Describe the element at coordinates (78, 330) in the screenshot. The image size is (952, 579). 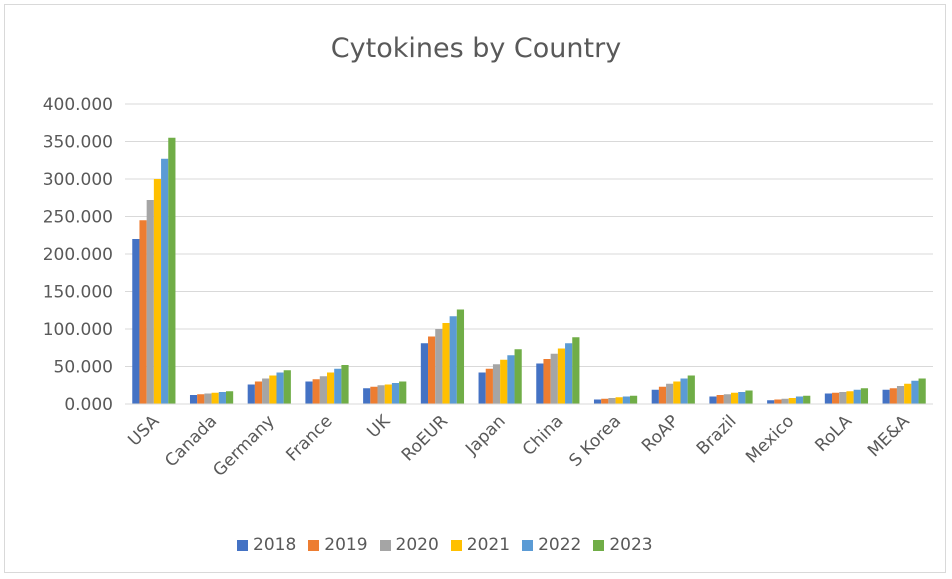
I see `y-tick-label: 100.000` at that location.